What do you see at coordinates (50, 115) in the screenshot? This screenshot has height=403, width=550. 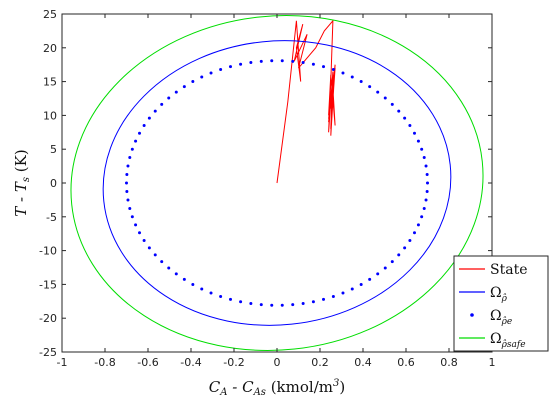 I see `y-tick-label: 10` at bounding box center [50, 115].